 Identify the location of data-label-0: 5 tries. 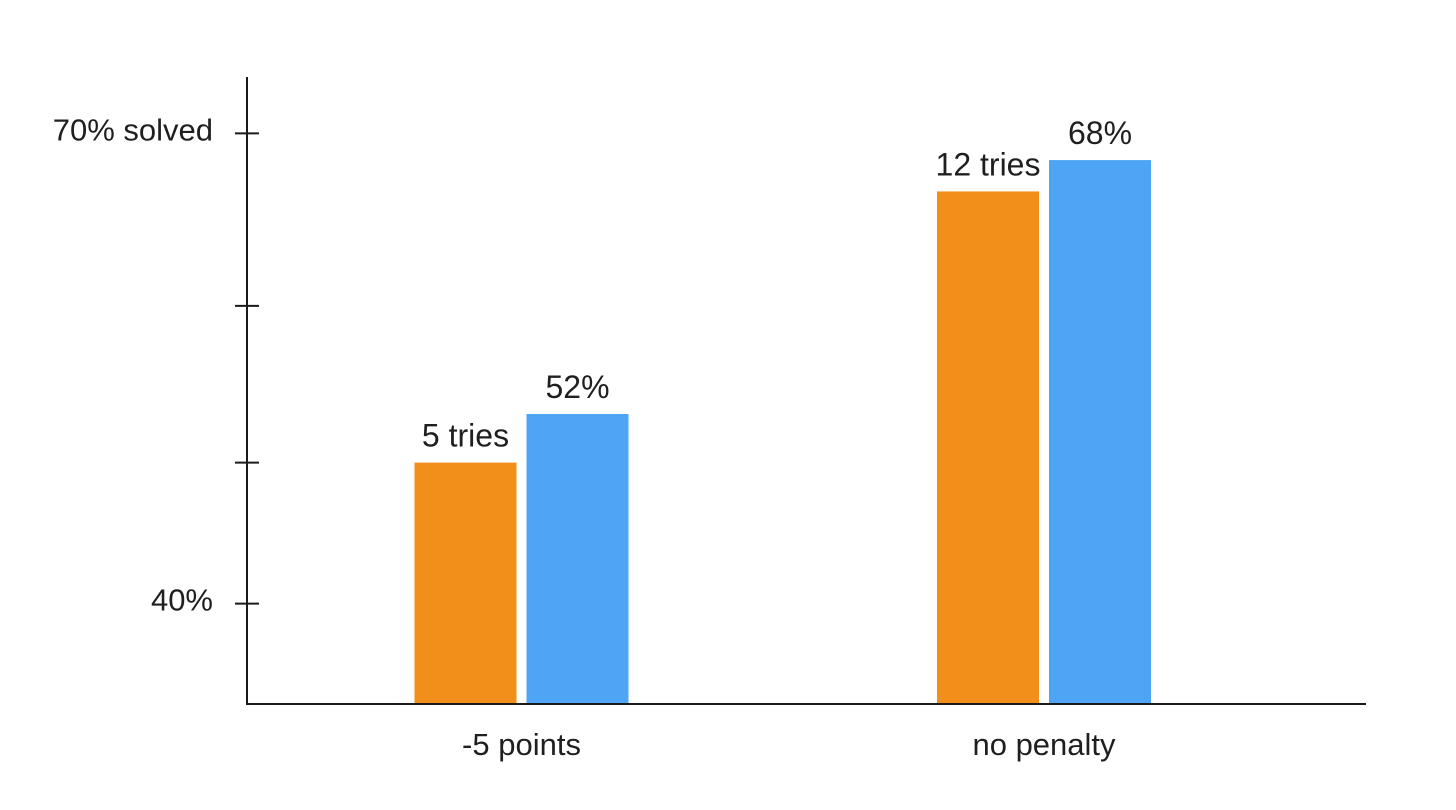
(465, 436).